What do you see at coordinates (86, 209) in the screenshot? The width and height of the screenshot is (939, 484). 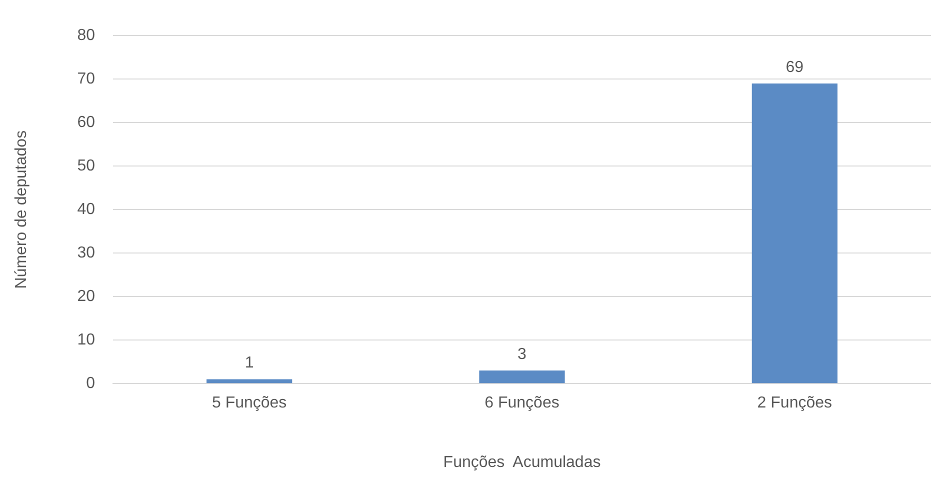 I see `y-tick-label: 40` at bounding box center [86, 209].